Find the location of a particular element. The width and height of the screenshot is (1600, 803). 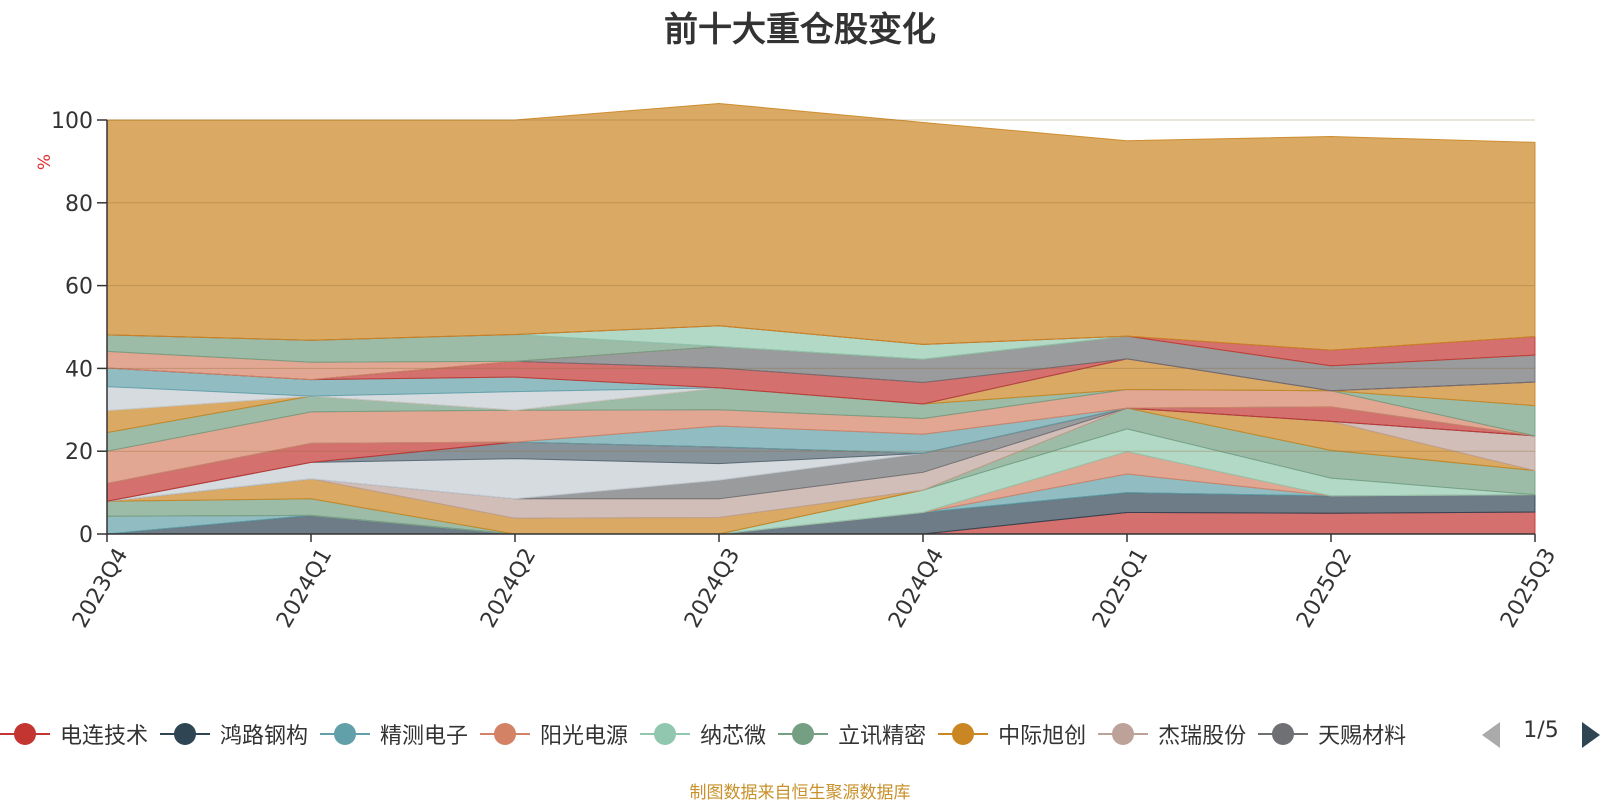

x-tick-label: 2024Q3 is located at coordinates (712, 588).